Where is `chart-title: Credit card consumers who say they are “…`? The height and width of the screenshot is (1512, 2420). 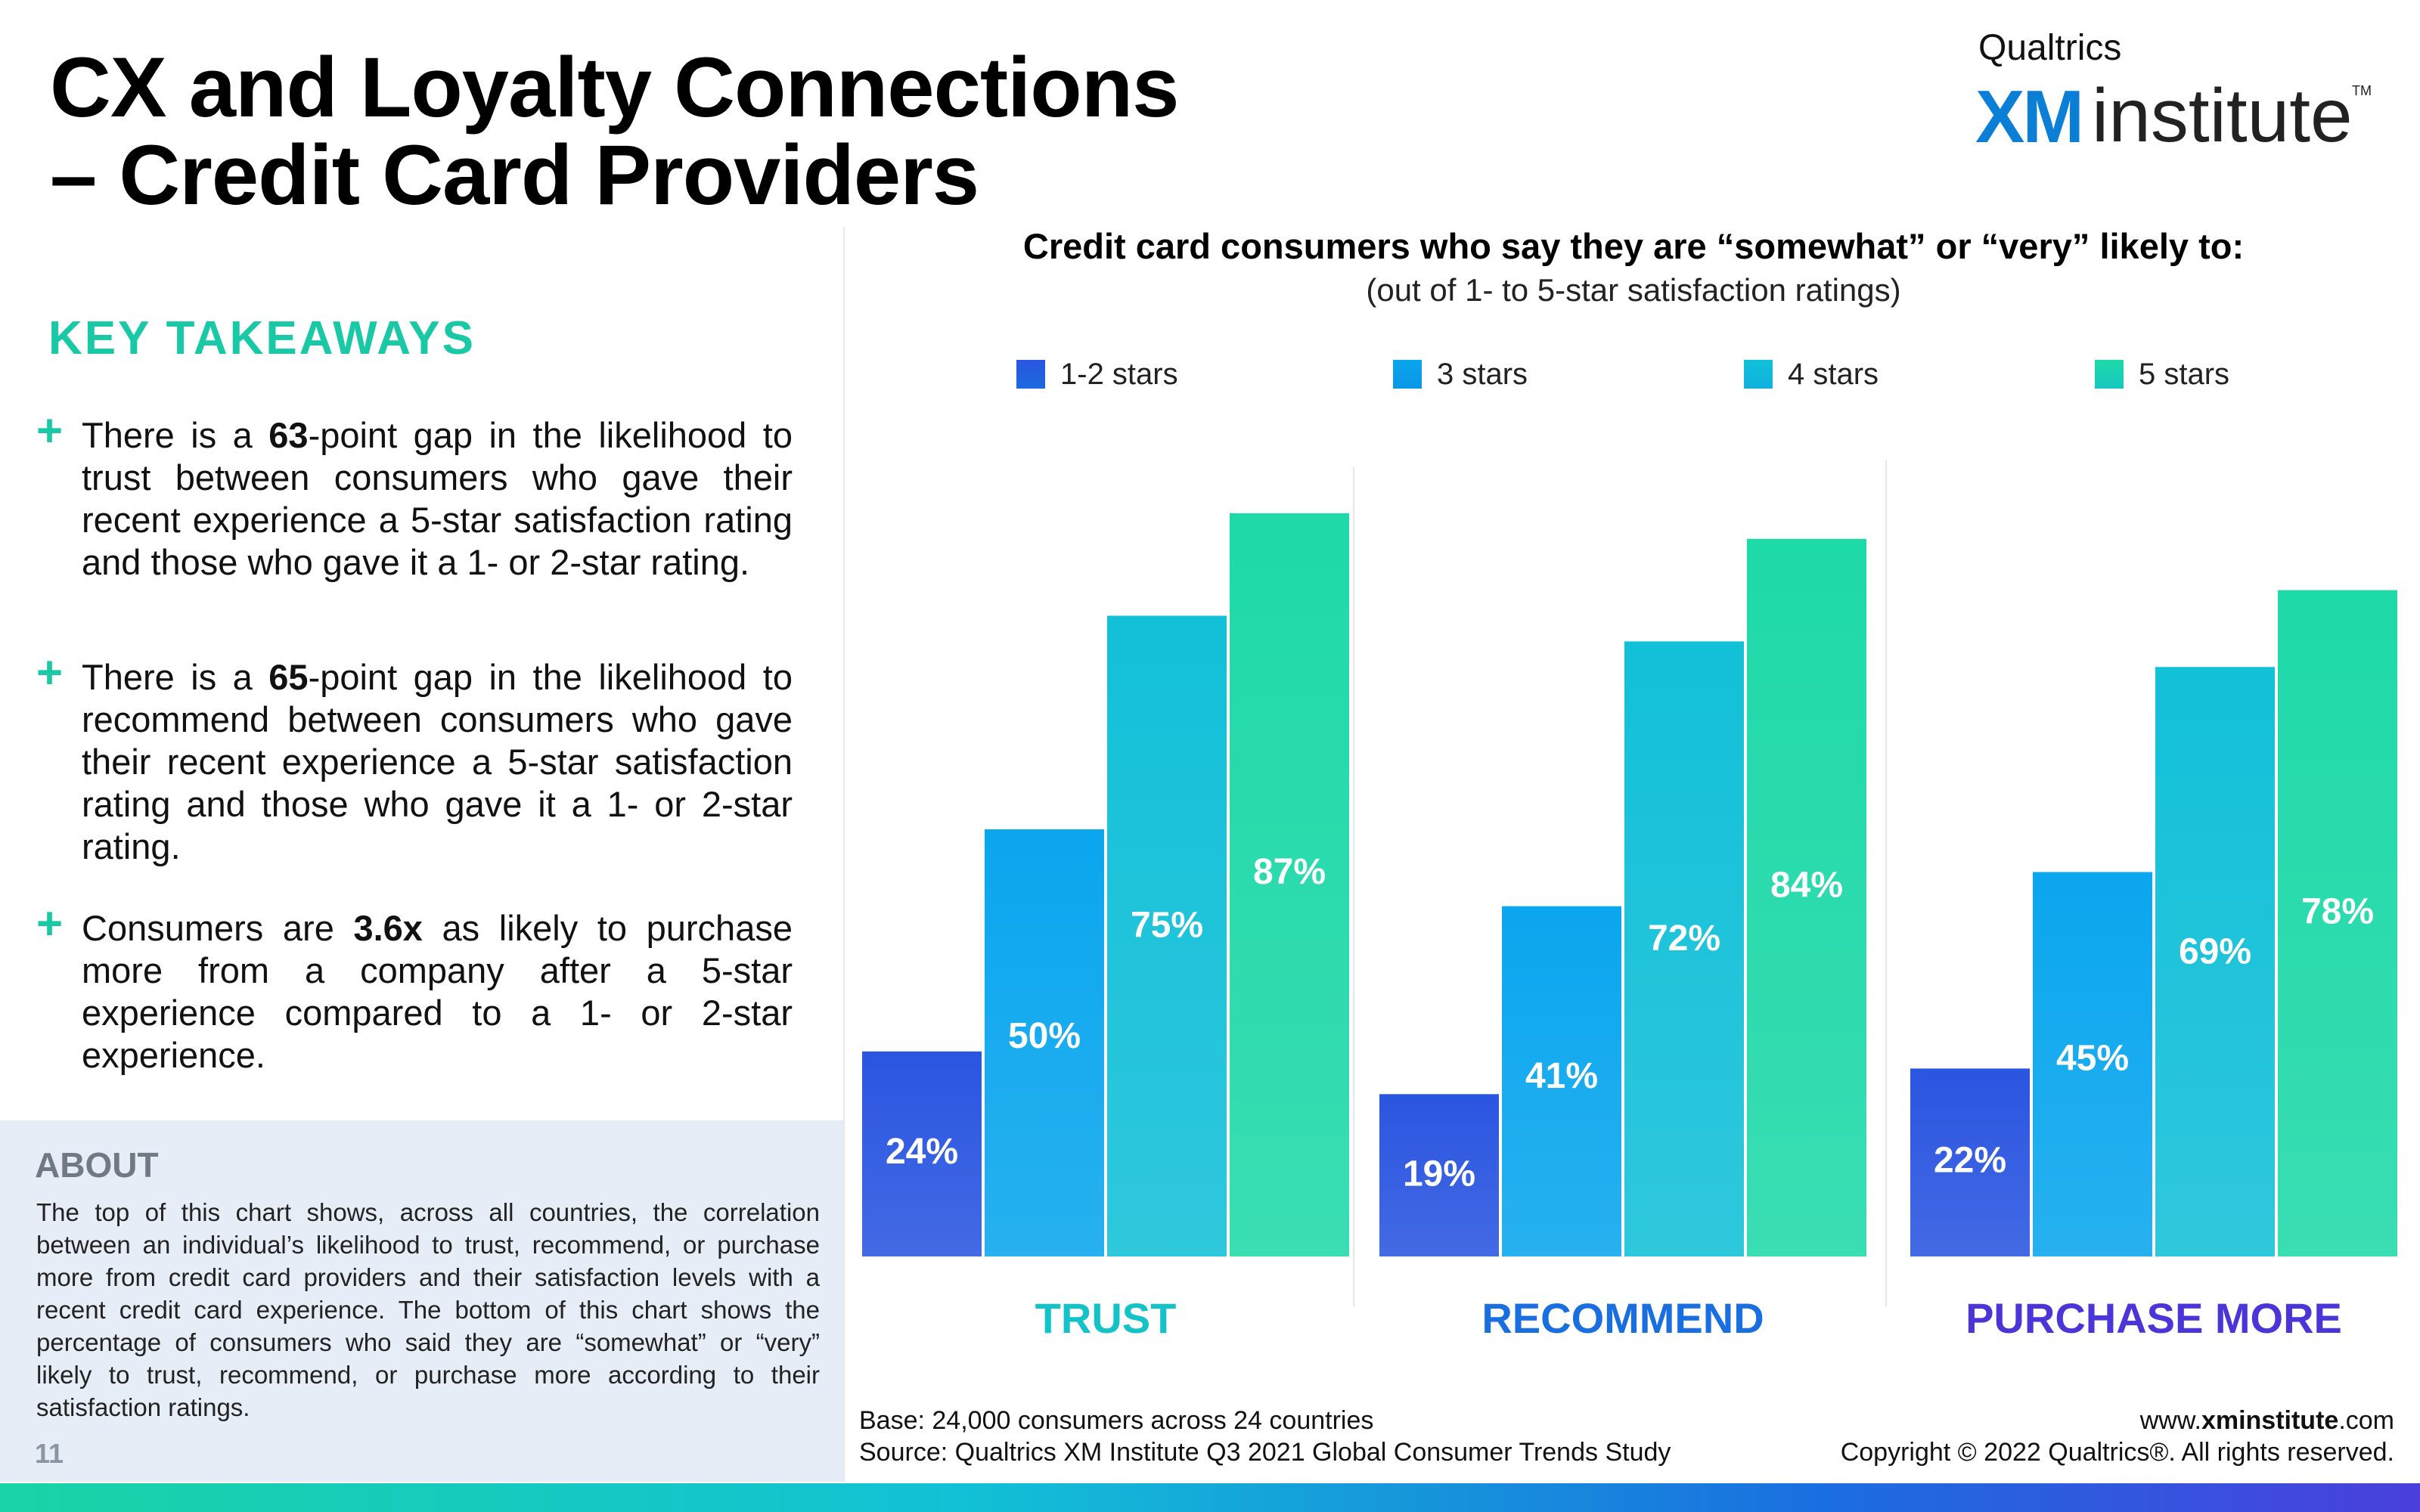
chart-title: Credit card consumers who say they are “… is located at coordinates (1633, 246).